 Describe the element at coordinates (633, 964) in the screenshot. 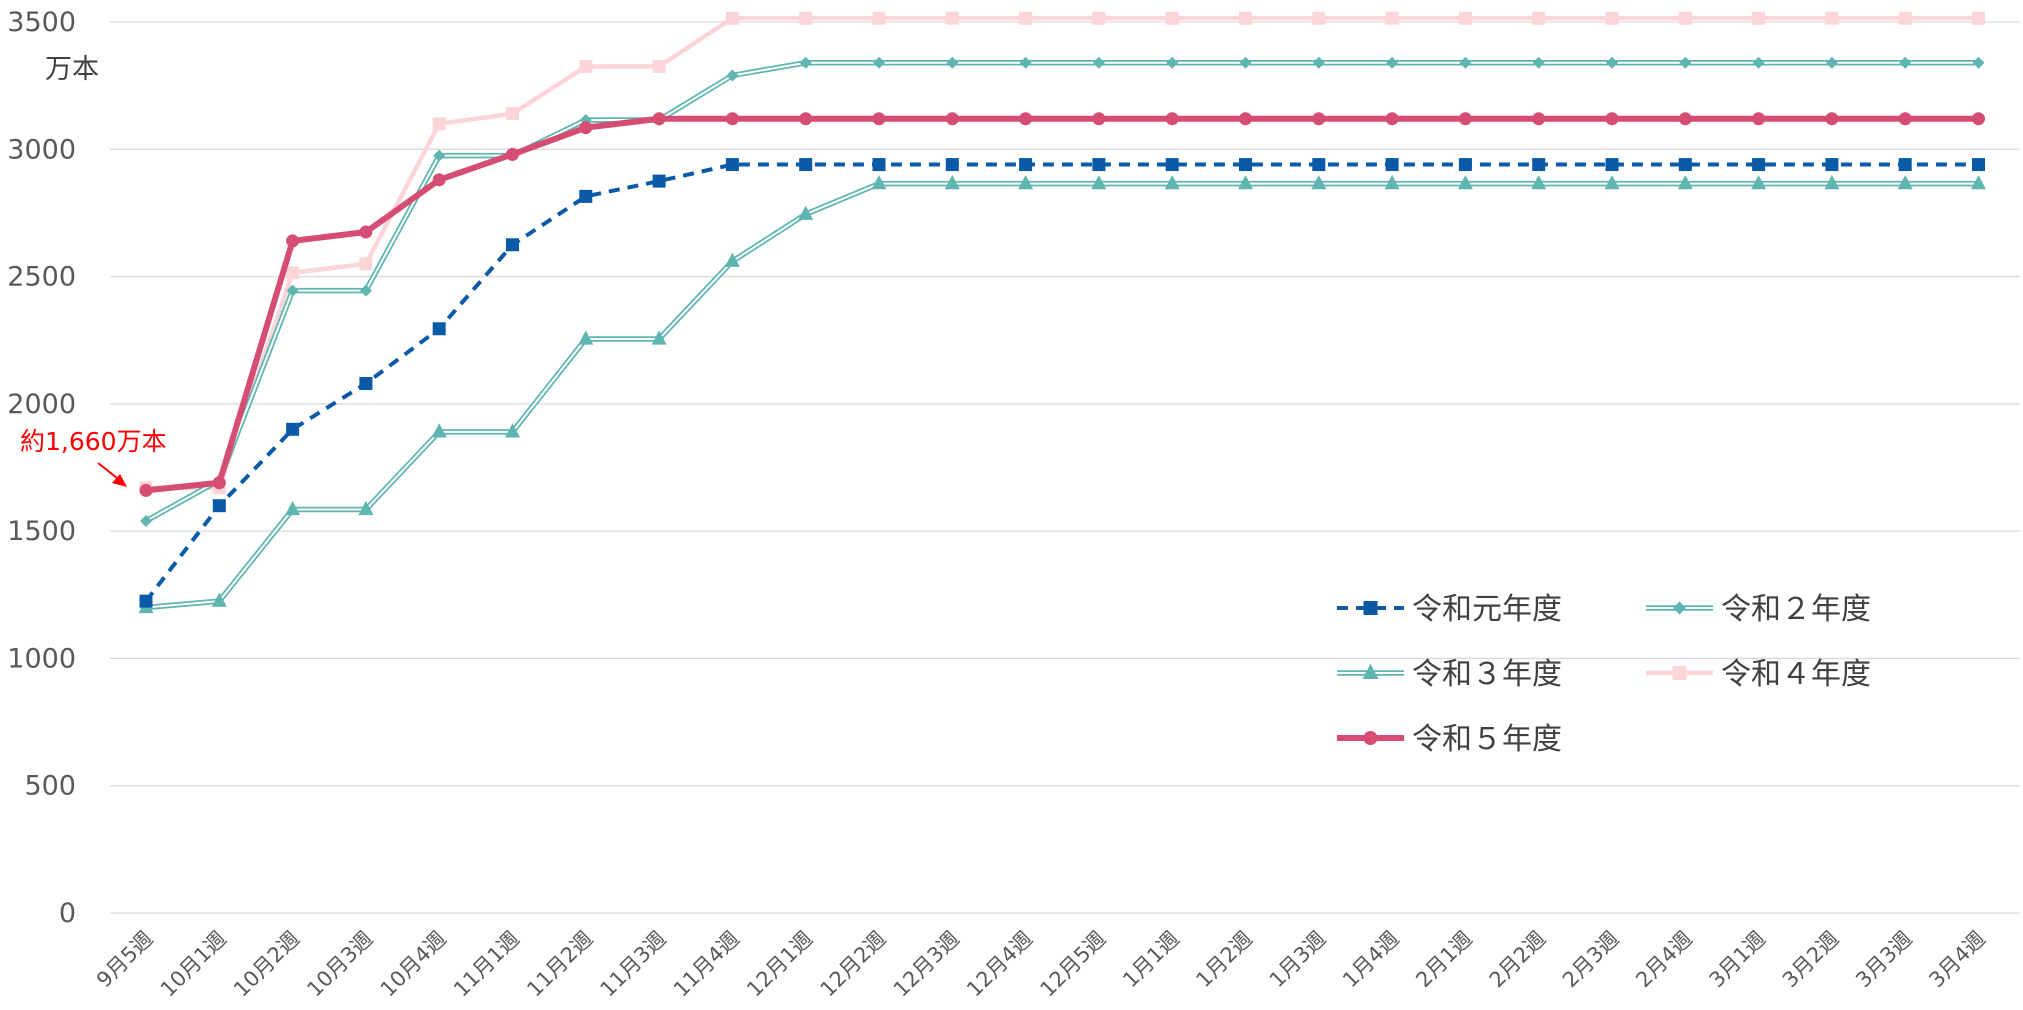

I see `x-tick-label: 11月3週` at that location.